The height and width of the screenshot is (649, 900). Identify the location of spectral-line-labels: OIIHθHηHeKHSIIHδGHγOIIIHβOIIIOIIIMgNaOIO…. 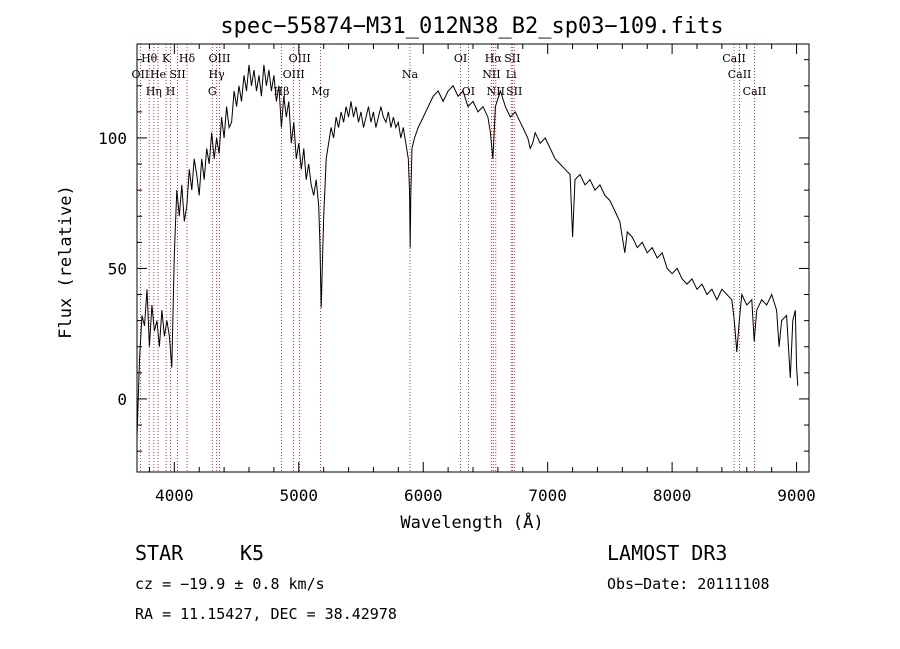
(449, 75).